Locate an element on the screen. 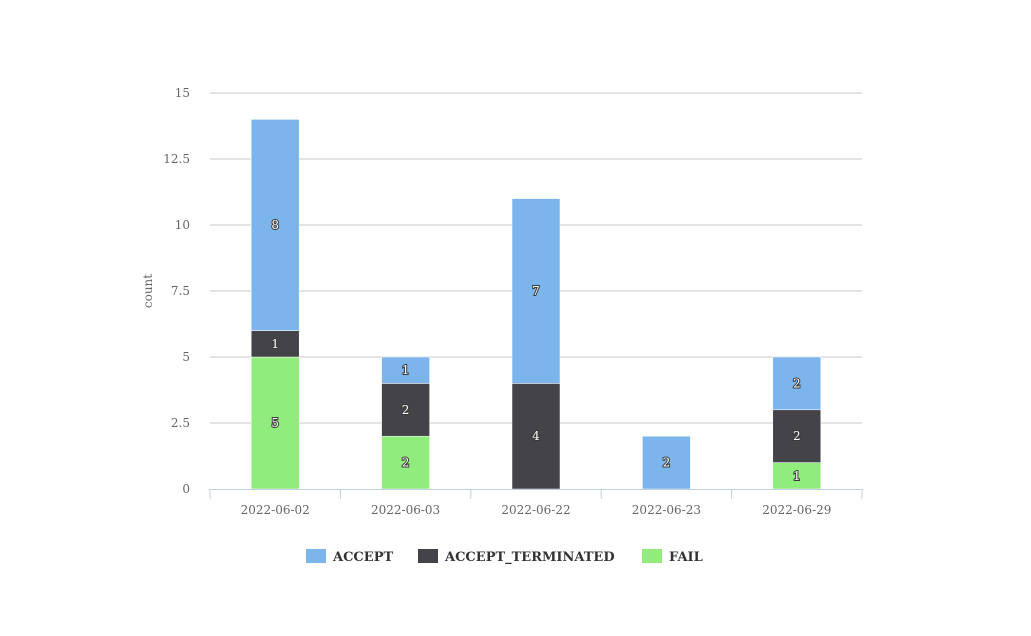 This screenshot has height=636, width=1031. legend: ACCEPT ACCEPT_TERMINATED FAIL is located at coordinates (504, 557).